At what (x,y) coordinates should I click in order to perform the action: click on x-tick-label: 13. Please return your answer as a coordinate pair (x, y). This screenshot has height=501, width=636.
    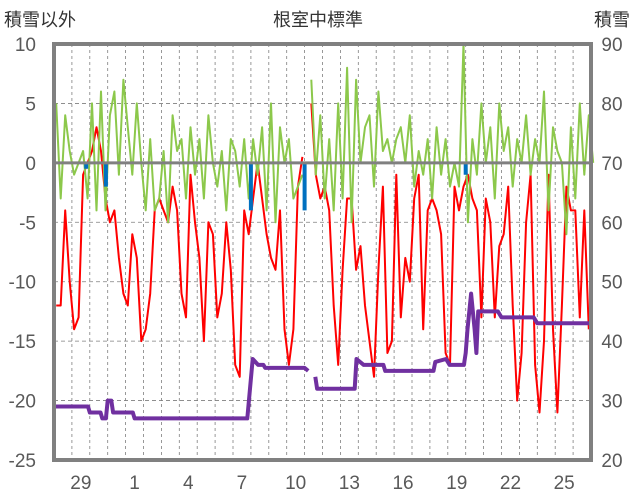
    Looking at the image, I should click on (349, 483).